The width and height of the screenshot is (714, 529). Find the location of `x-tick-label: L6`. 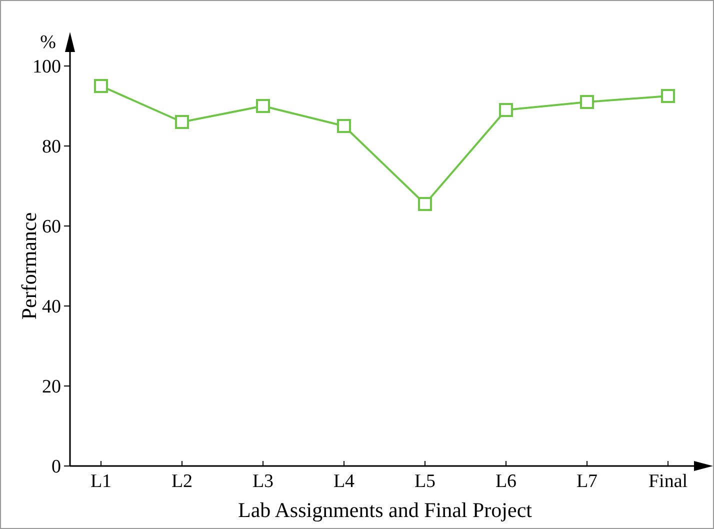

x-tick-label: L6 is located at coordinates (506, 481).